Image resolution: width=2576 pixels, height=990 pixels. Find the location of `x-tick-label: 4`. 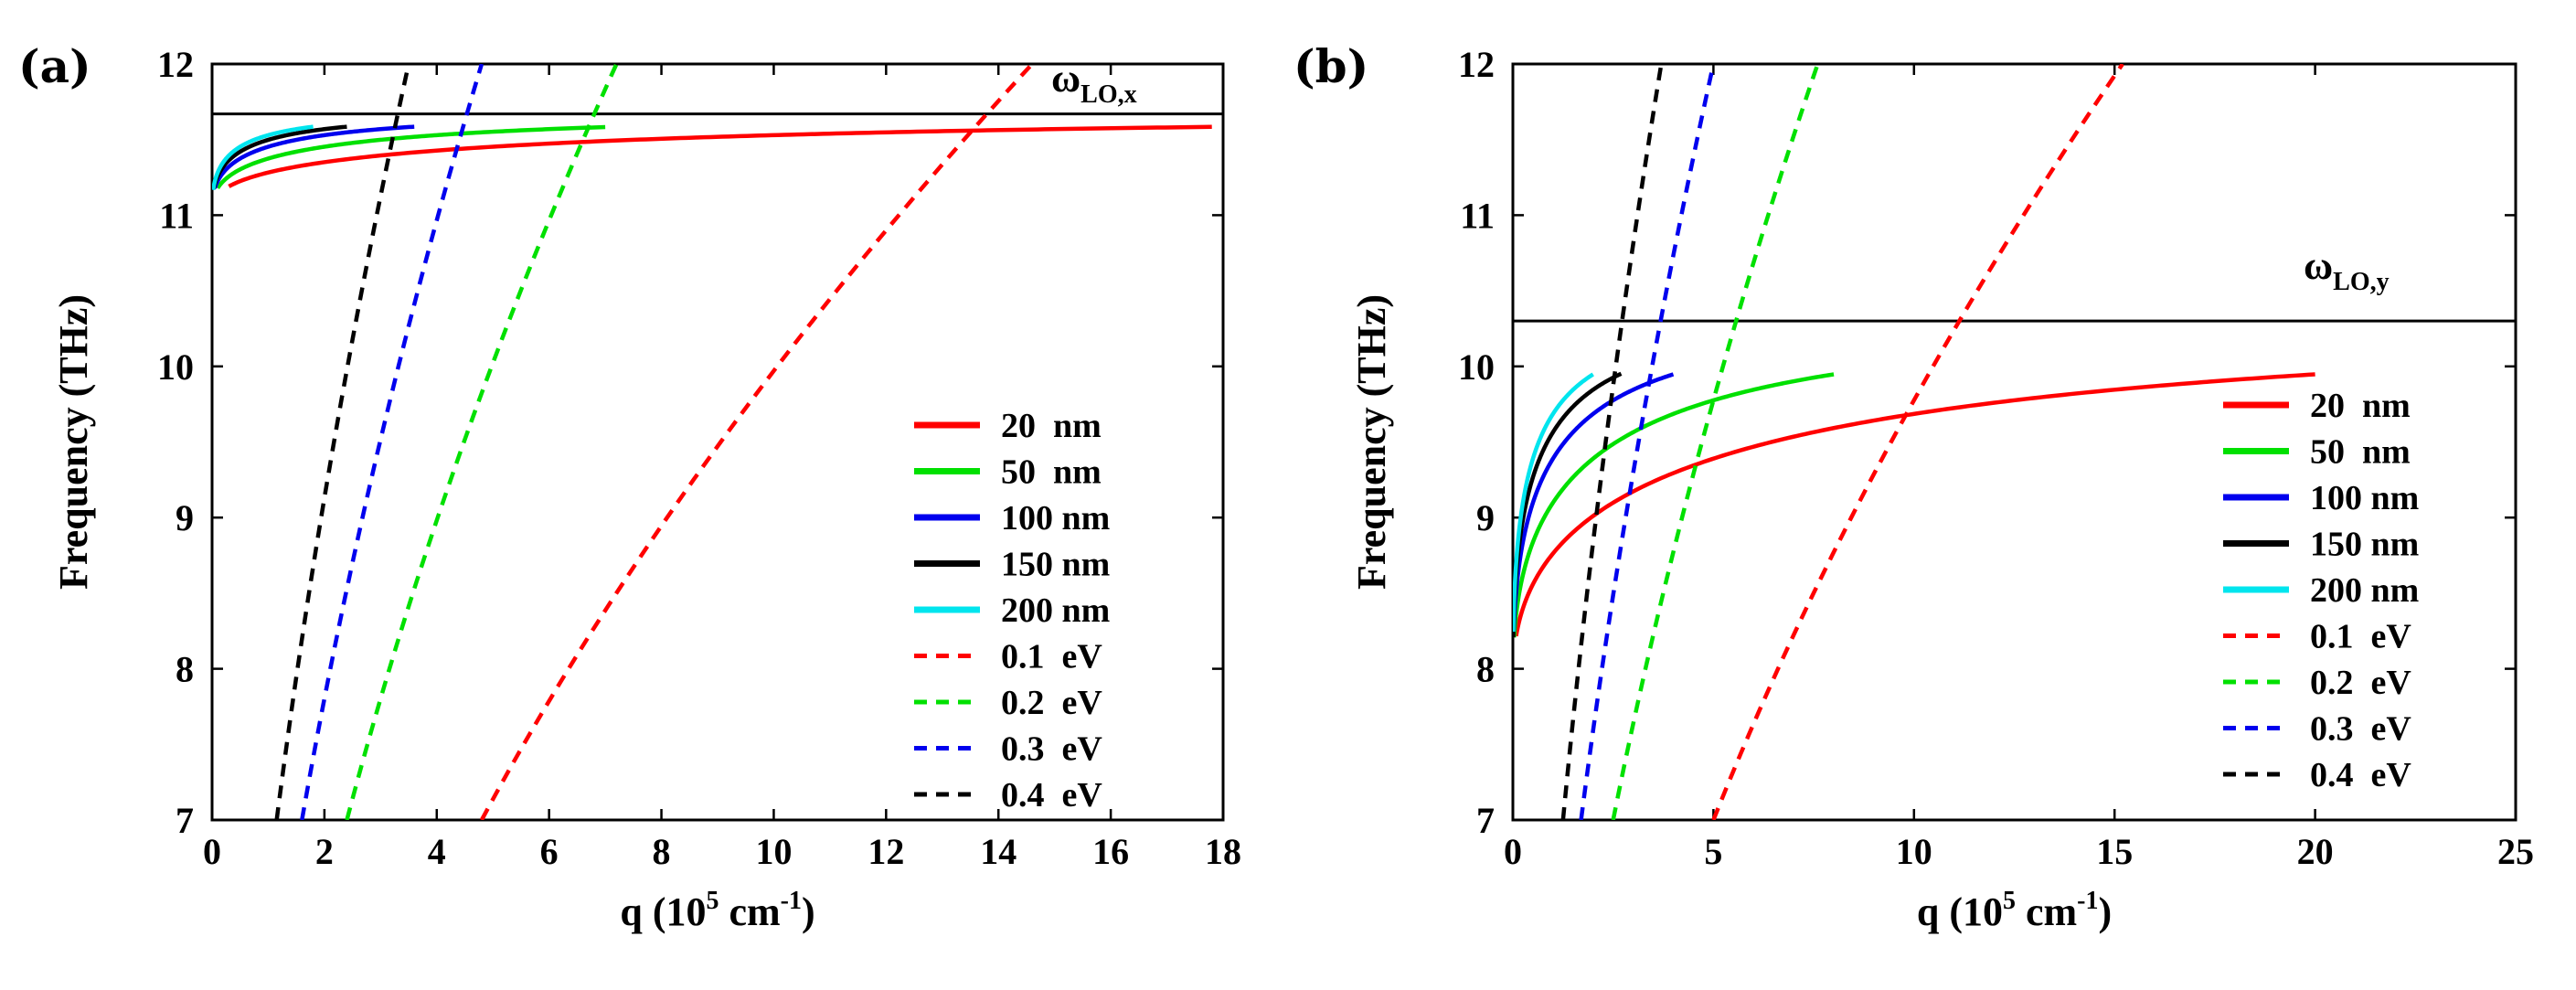

x-tick-label: 4 is located at coordinates (437, 851).